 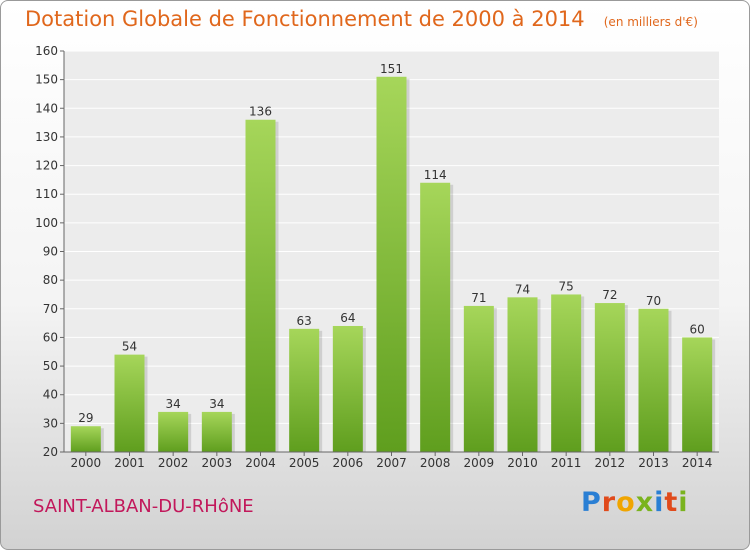 I want to click on bar-value-label: 75, so click(x=566, y=286).